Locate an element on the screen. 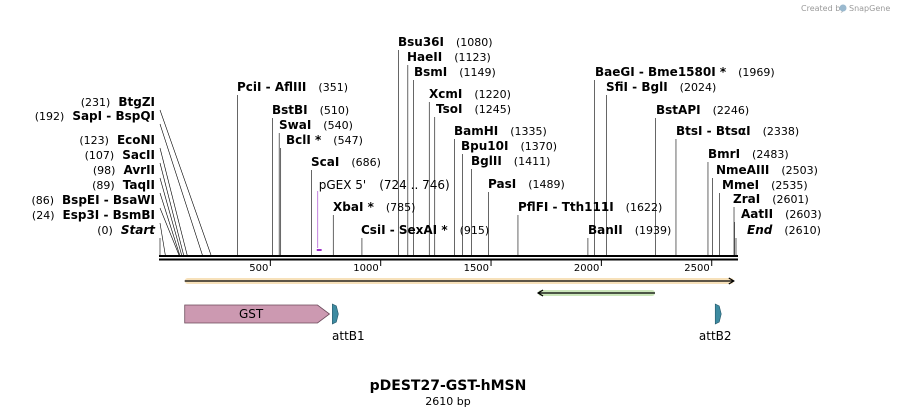 Image resolution: width=897 pixels, height=417 pixels. map-length: 2610 bp is located at coordinates (447, 401).